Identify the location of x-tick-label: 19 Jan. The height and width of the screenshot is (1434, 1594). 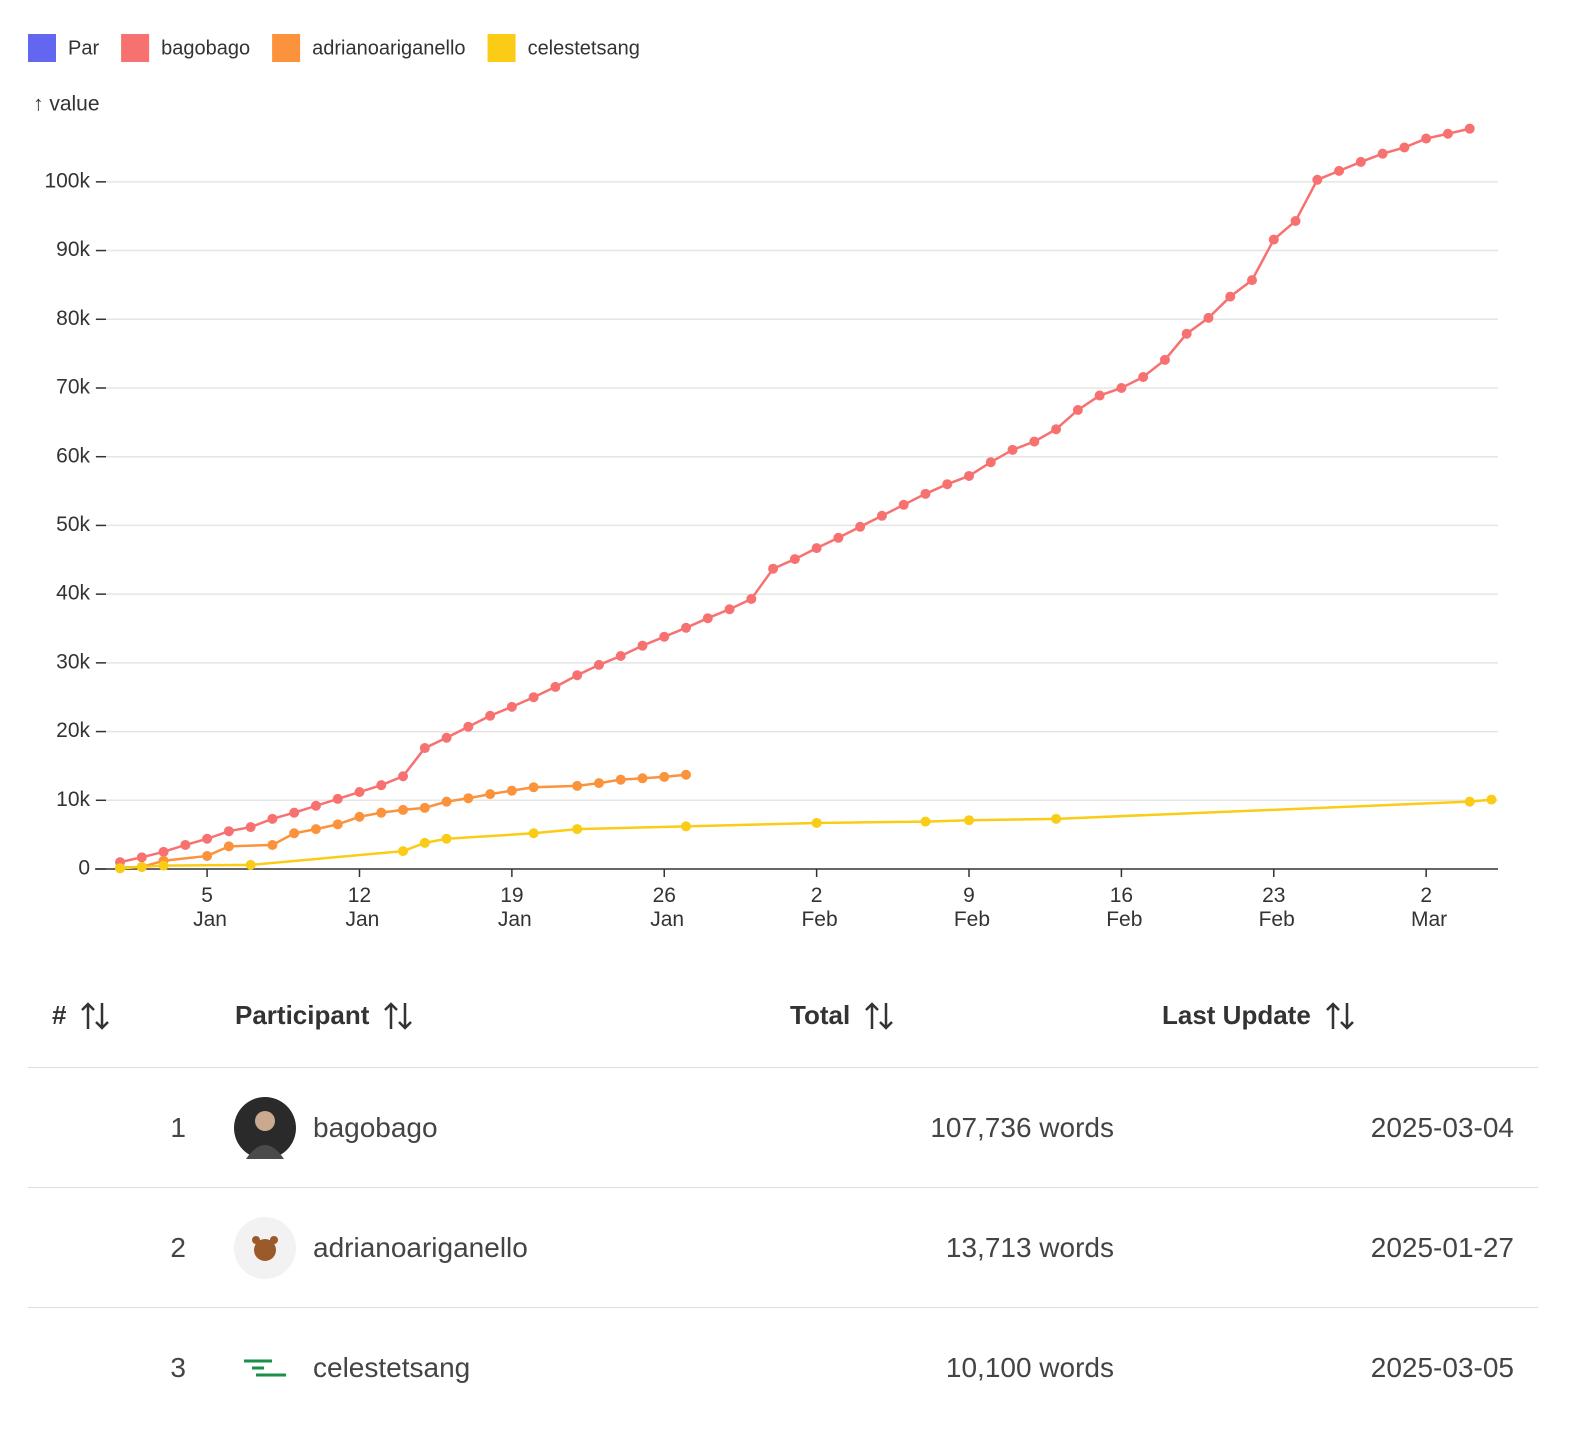
(512, 907).